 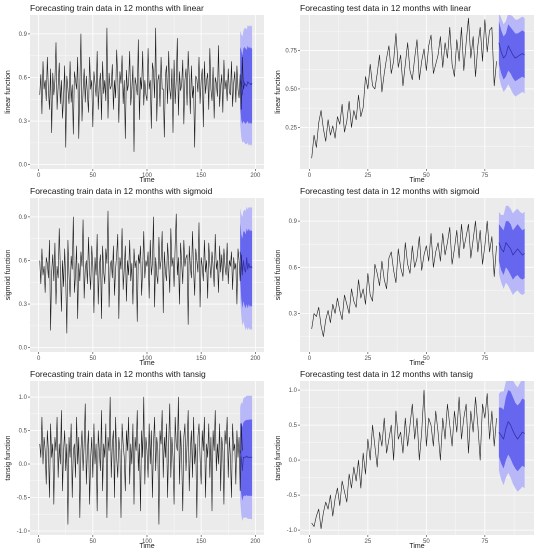 I want to click on axes: 0 25 50 75 -1.0 -0.5 0.0 0.5 1.0, so click(x=388, y=466).